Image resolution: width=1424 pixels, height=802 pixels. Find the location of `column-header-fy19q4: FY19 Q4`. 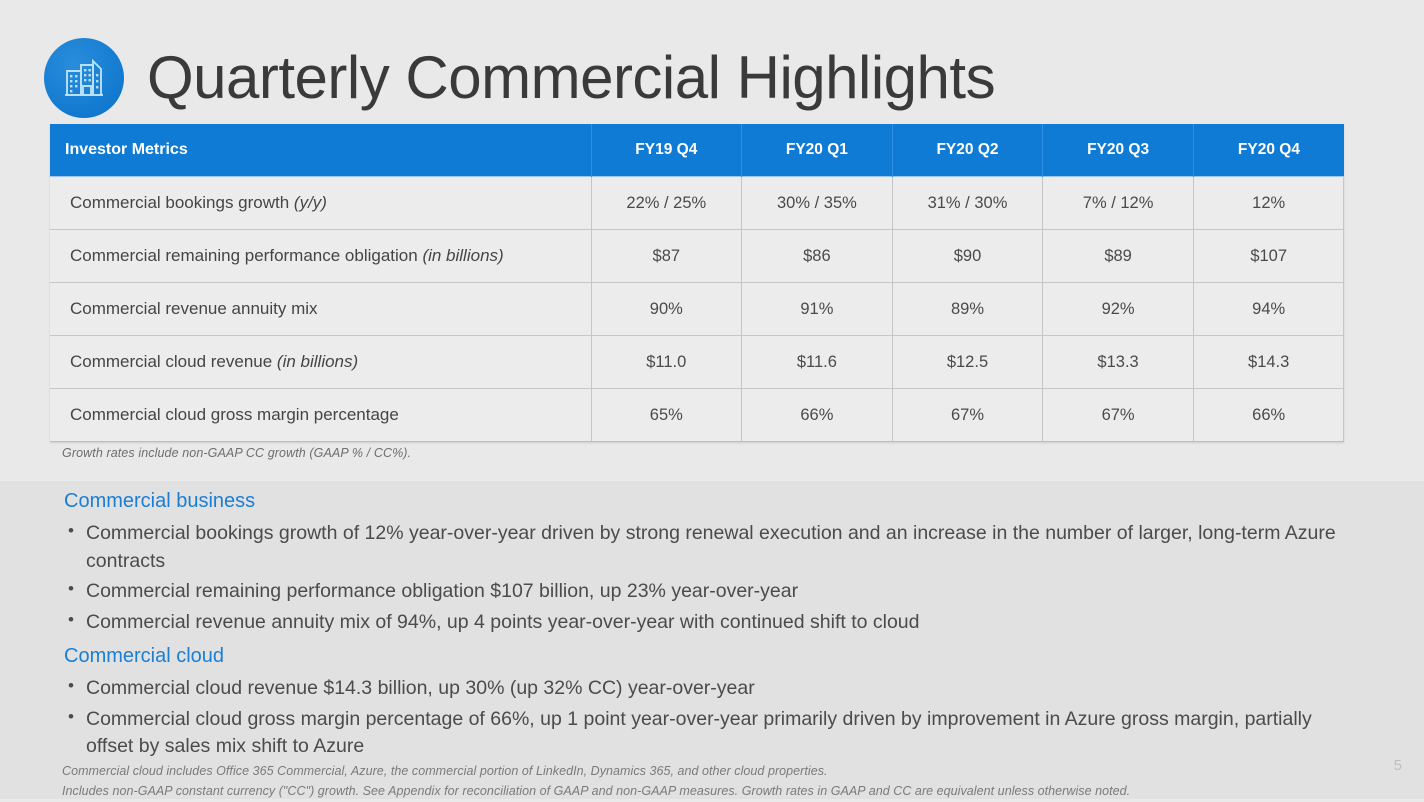

column-header-fy19q4: FY19 Q4 is located at coordinates (667, 150).